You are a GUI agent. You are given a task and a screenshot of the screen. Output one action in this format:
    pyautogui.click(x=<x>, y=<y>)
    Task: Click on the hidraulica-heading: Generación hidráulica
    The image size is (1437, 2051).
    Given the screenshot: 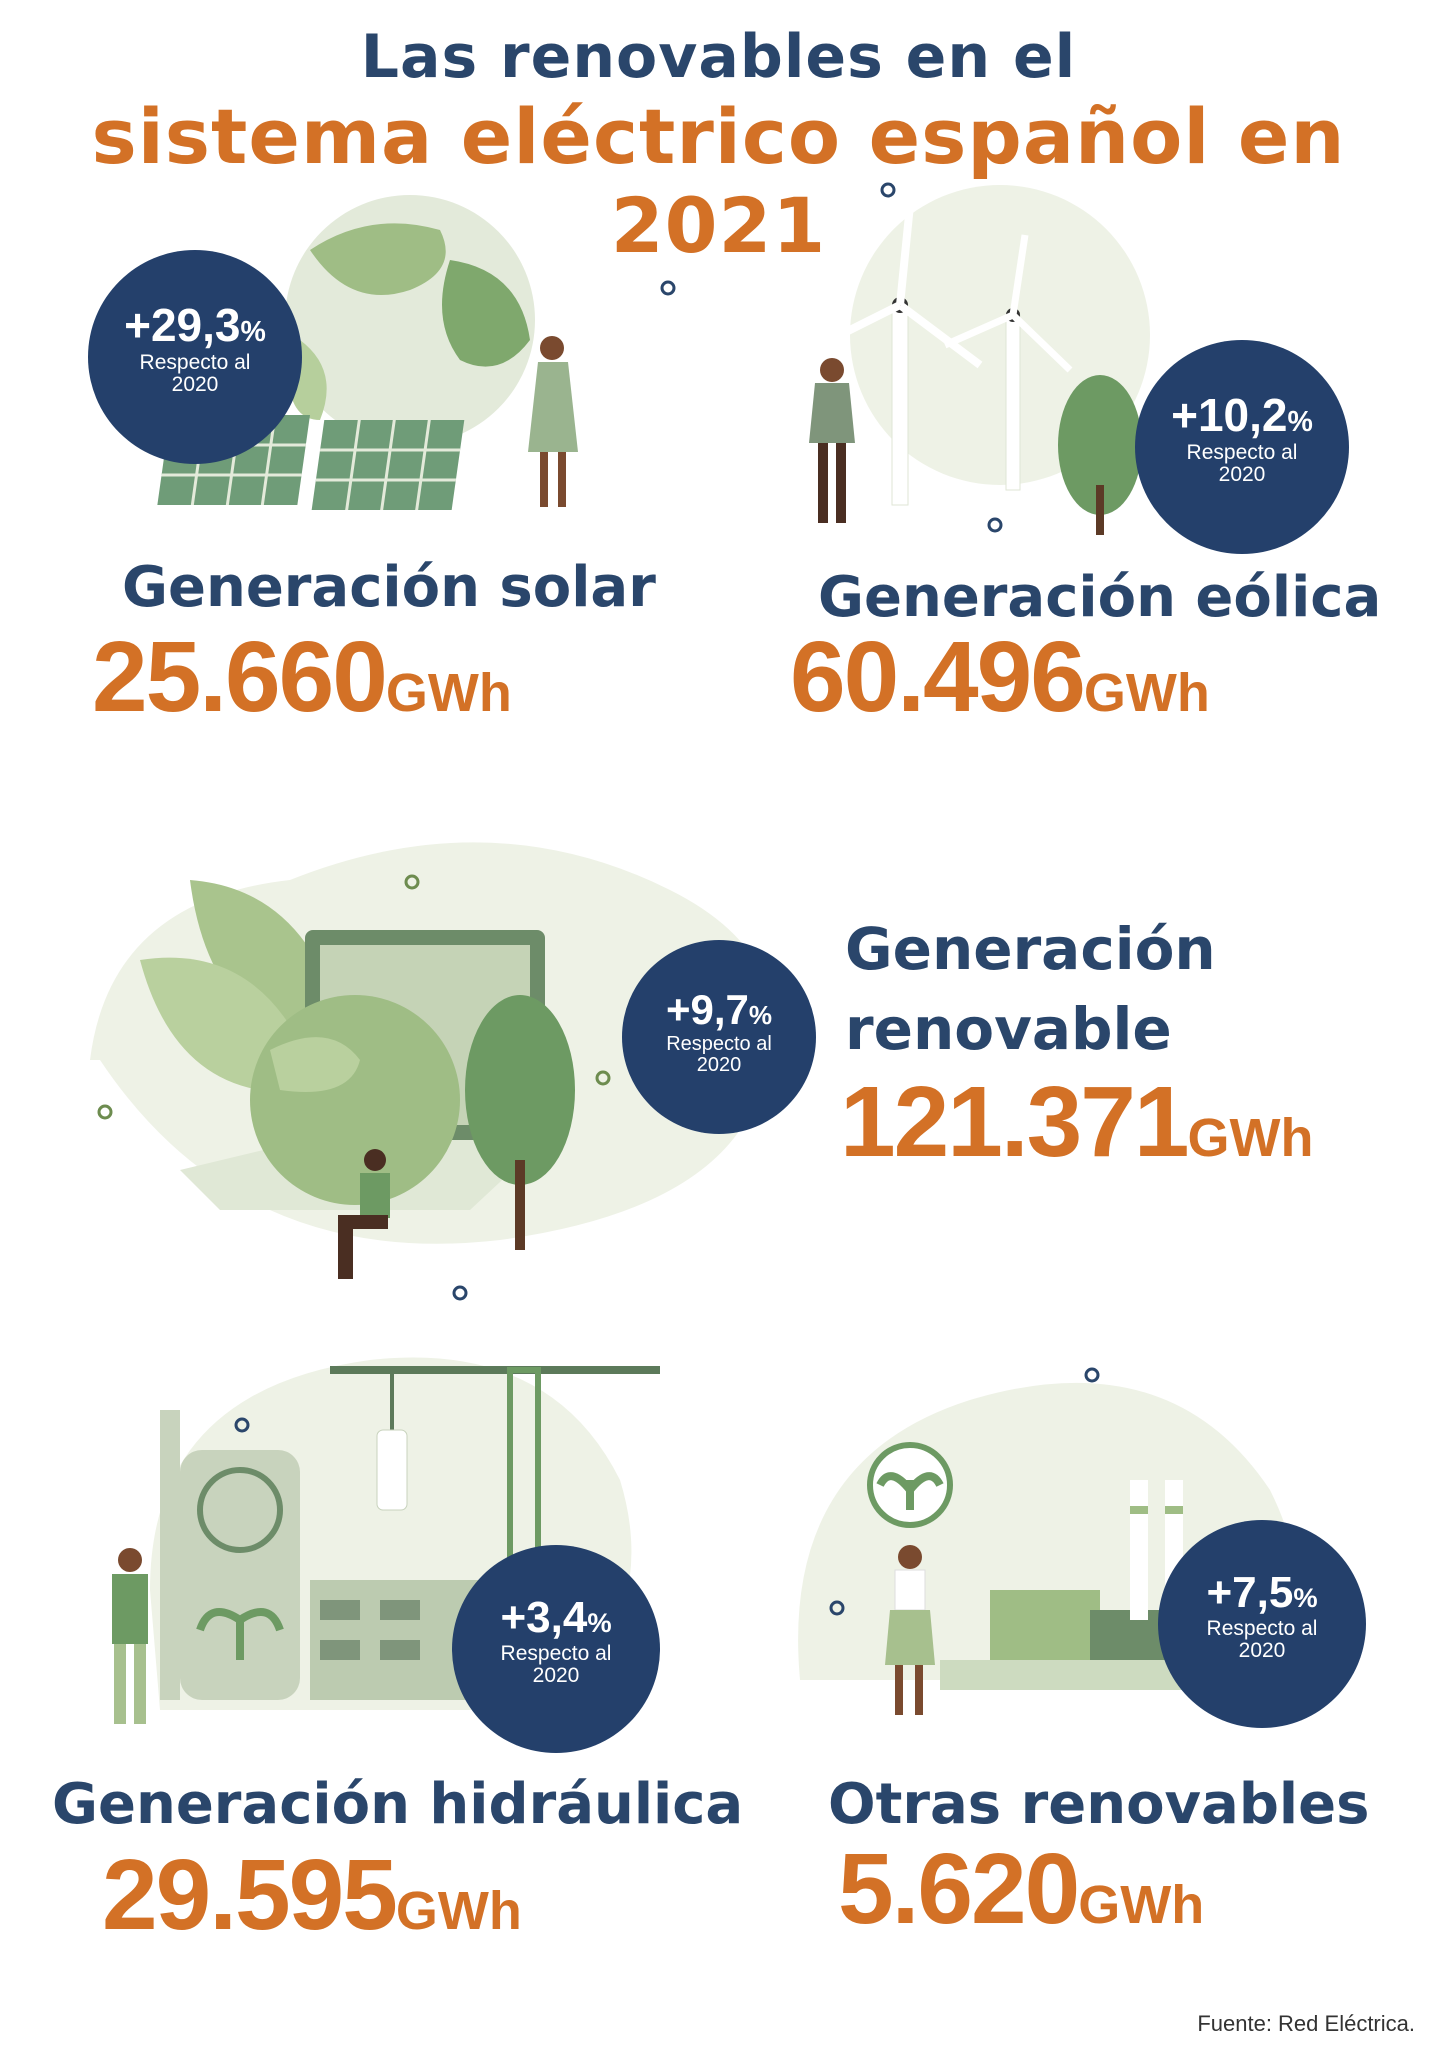 What is the action you would take?
    pyautogui.click(x=398, y=1804)
    